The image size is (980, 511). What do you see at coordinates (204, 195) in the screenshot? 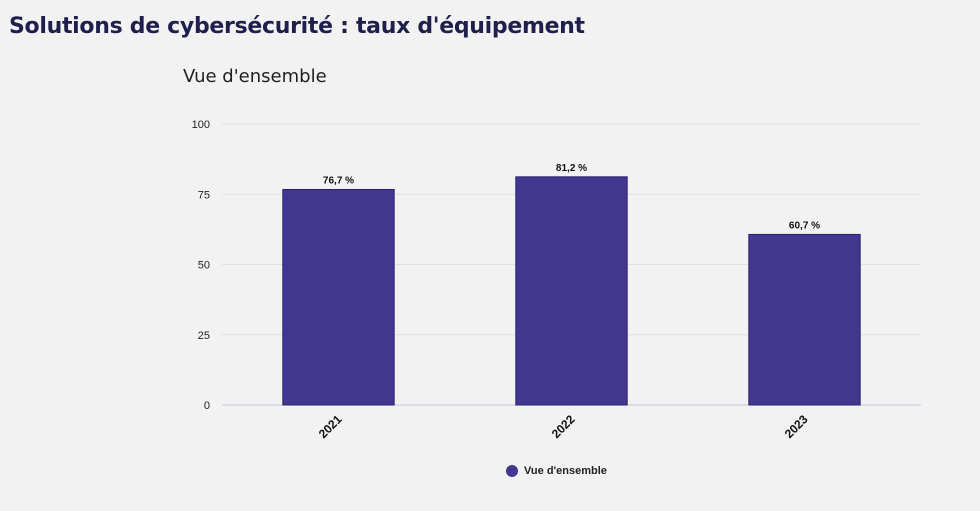
I see `y-tick-label: 75` at bounding box center [204, 195].